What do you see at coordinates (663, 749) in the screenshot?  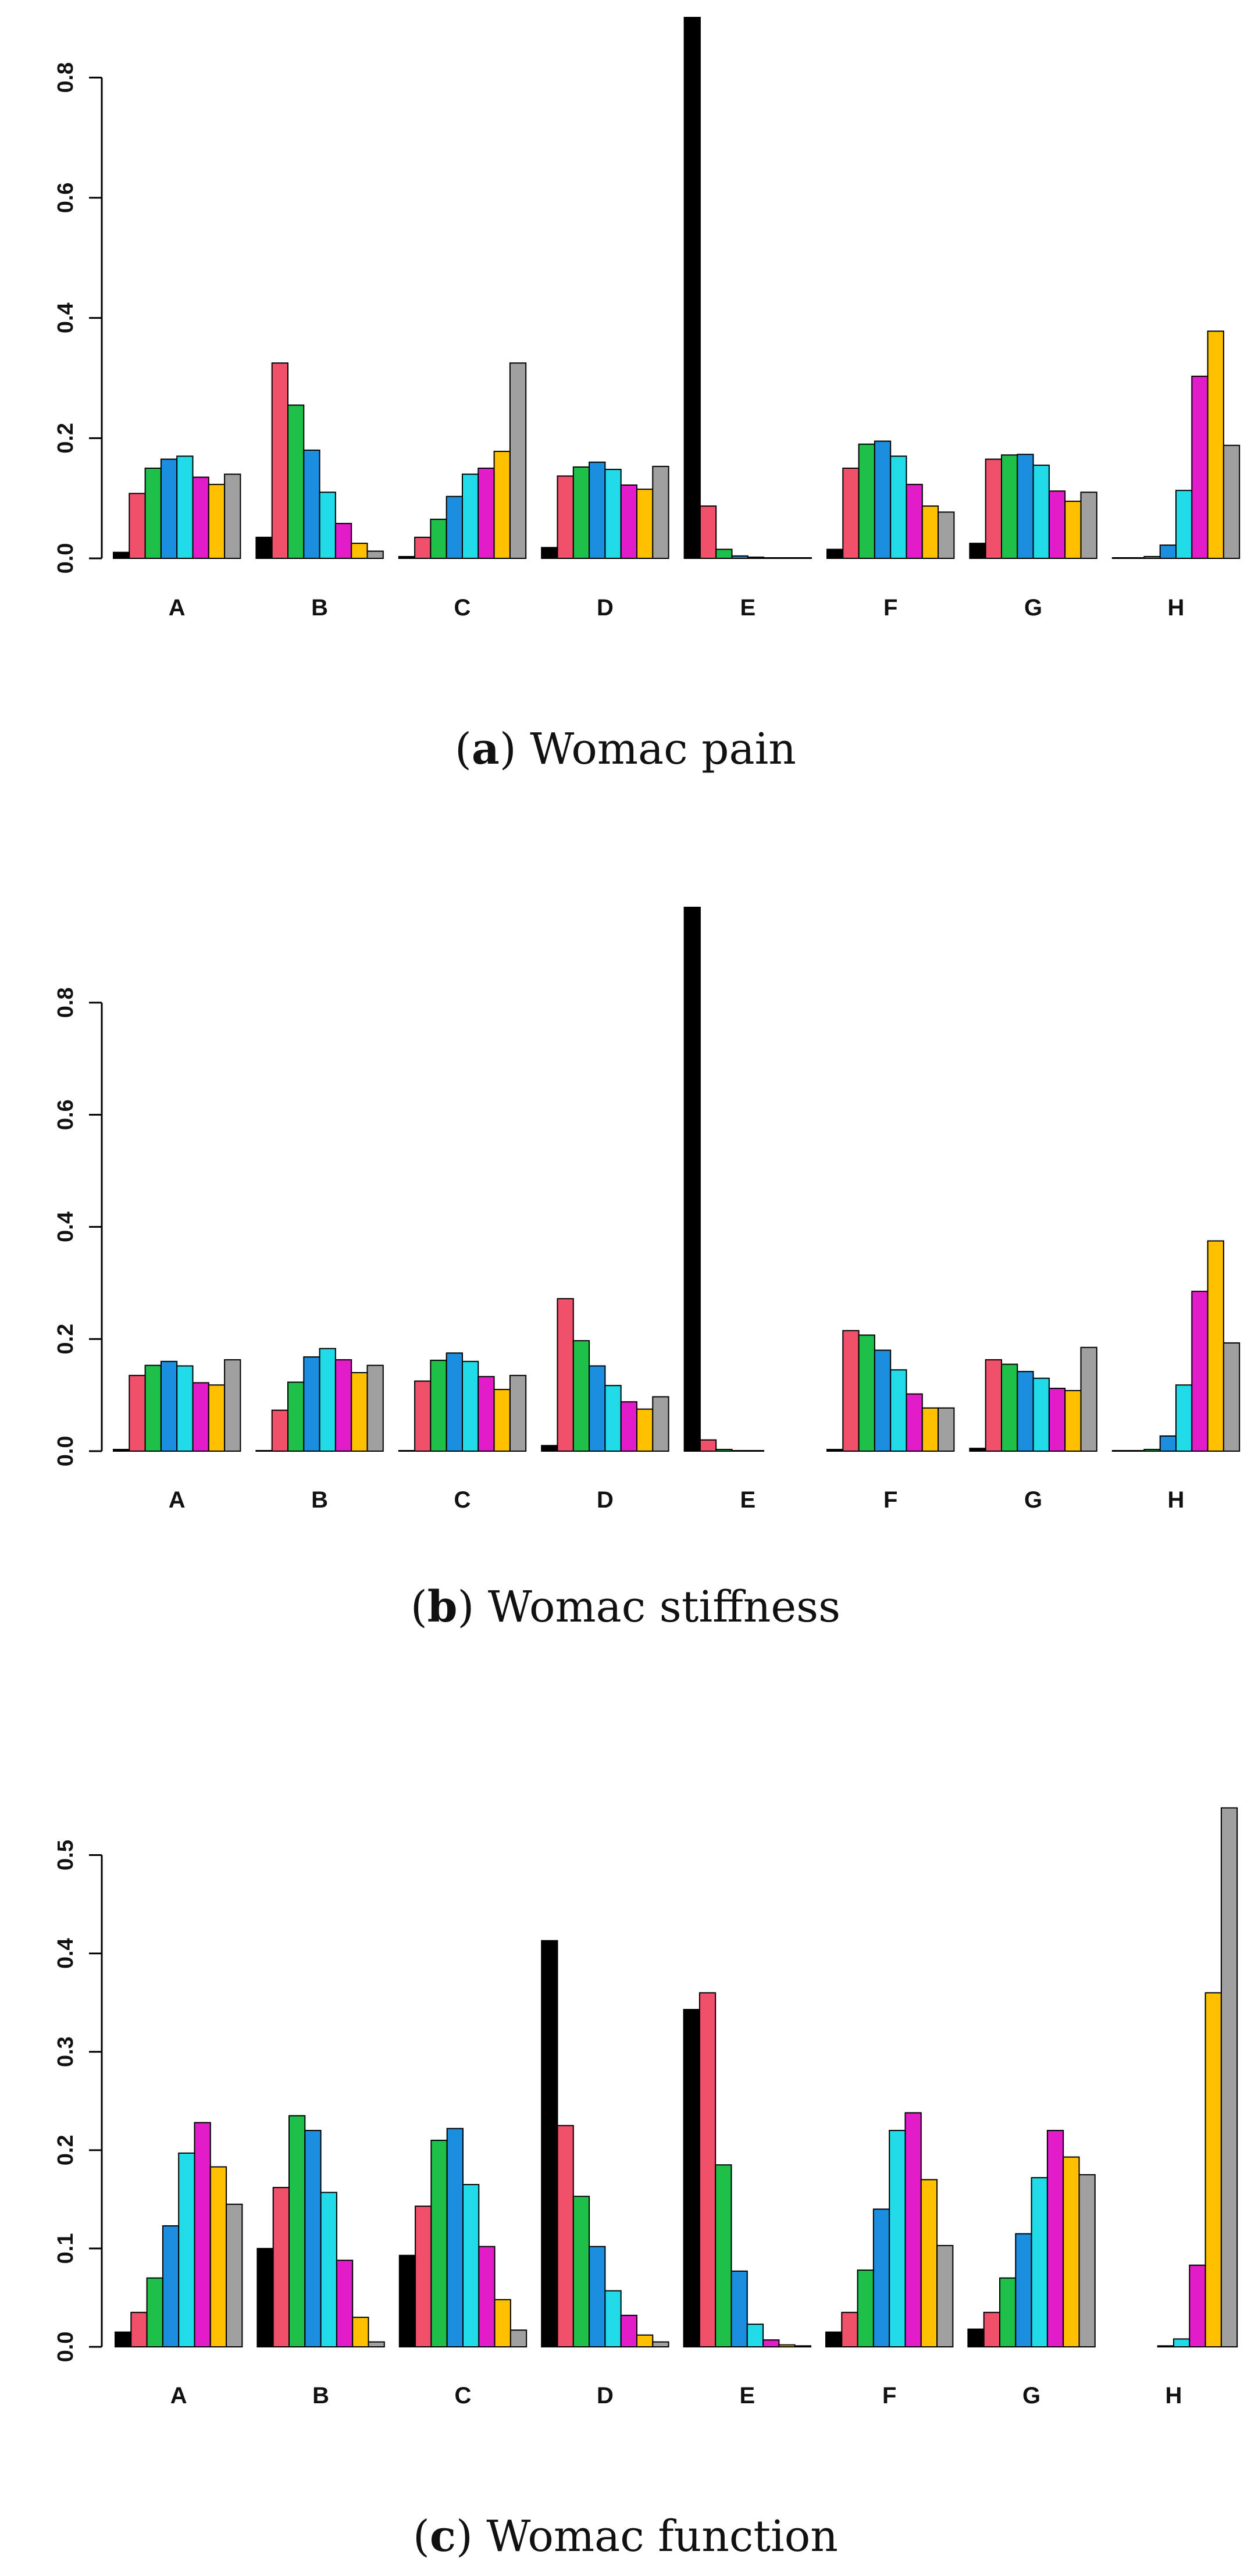 I see `caption-text: Womac pain` at bounding box center [663, 749].